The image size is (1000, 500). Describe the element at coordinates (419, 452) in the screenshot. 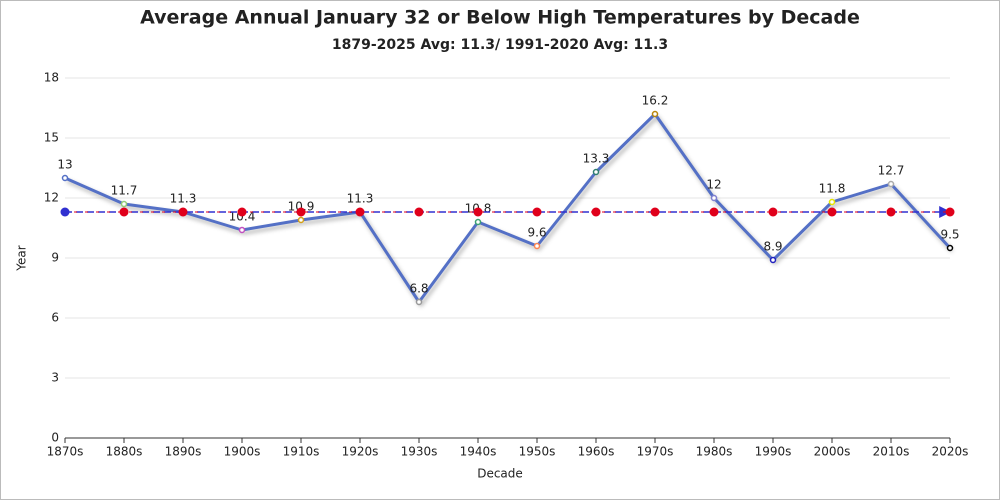

I see `x-tick-label: 1930s` at that location.